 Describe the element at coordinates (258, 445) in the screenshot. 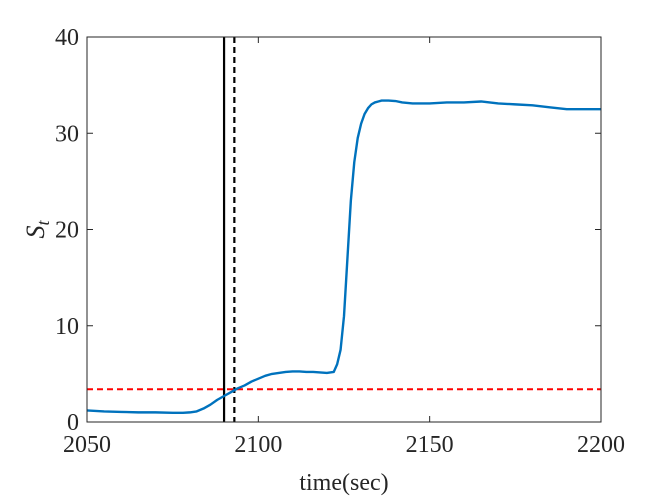

I see `x-tick-label: 2100` at that location.